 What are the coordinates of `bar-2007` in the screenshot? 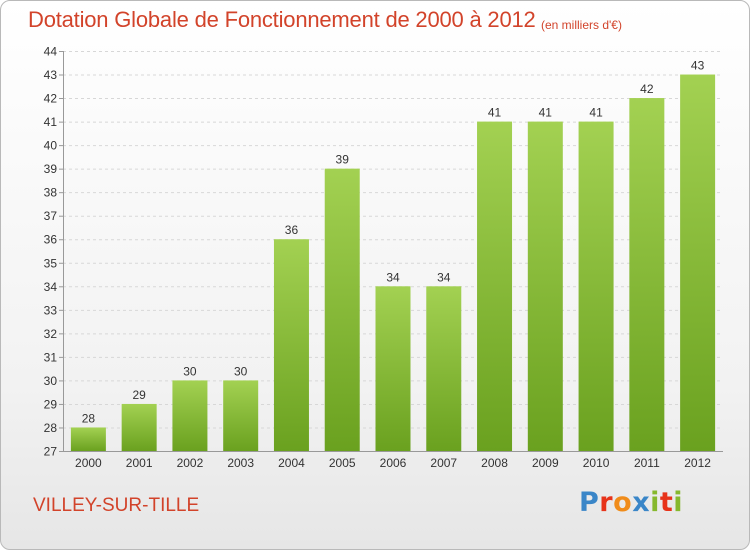 It's located at (444, 368).